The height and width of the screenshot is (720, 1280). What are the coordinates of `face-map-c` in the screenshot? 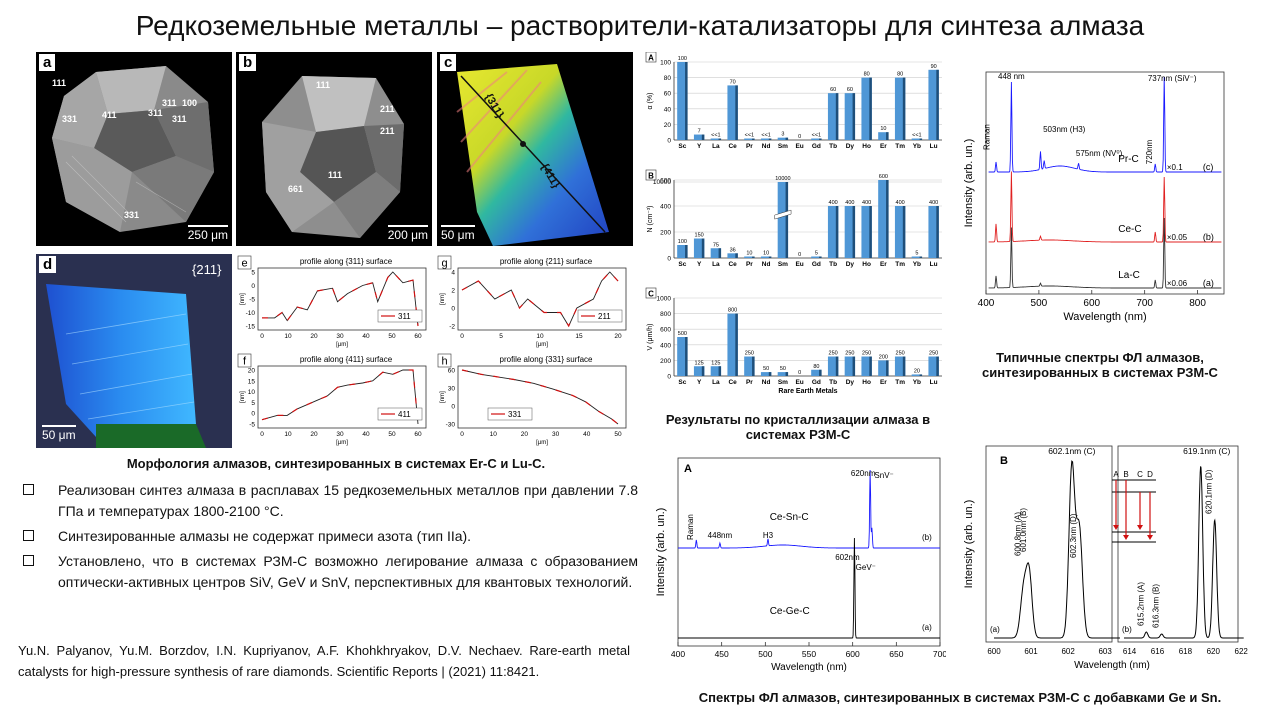 It's located at (532, 155).